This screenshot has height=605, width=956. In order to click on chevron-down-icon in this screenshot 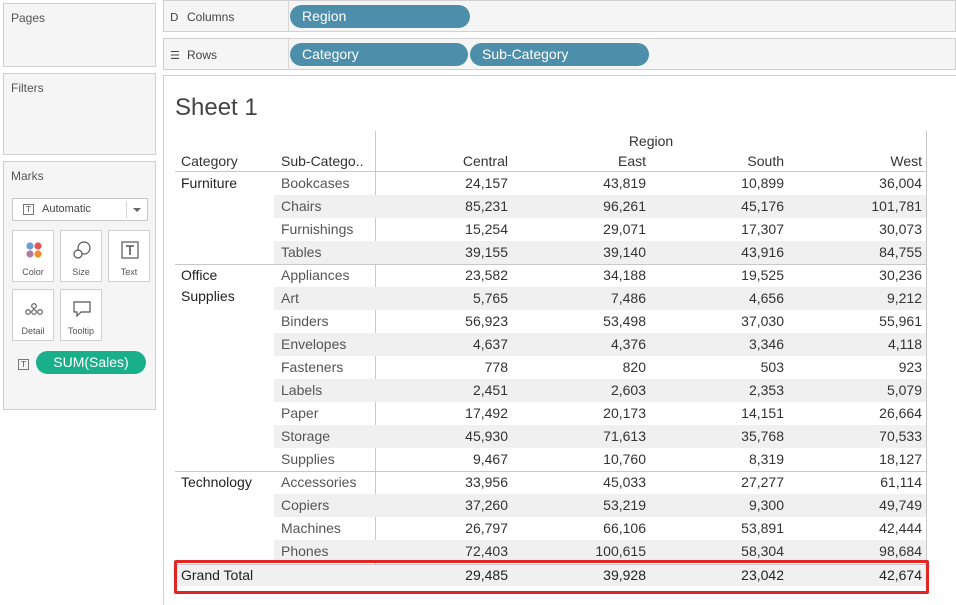, I will do `click(137, 210)`.